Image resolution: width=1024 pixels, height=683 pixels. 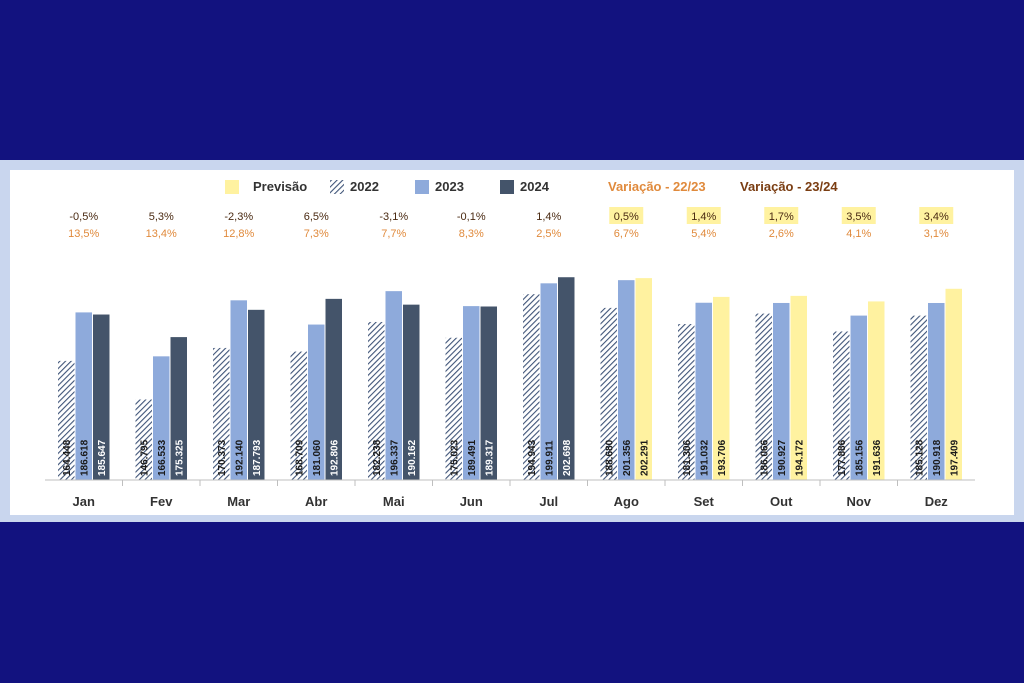 What do you see at coordinates (83, 217) in the screenshot?
I see `variation-23-24-jan: -0,5%` at bounding box center [83, 217].